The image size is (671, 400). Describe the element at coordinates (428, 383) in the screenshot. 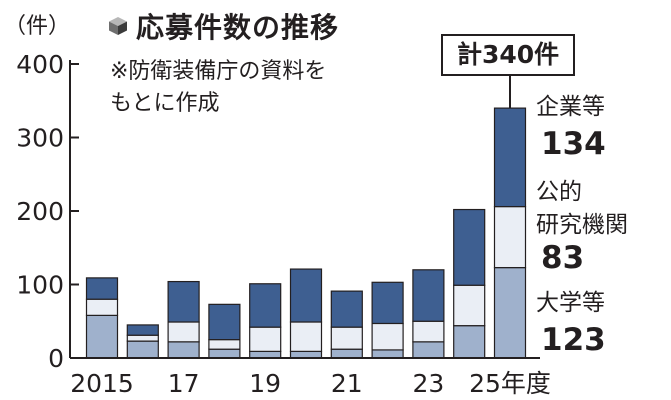

I see `x-tick-label-23: 23` at that location.